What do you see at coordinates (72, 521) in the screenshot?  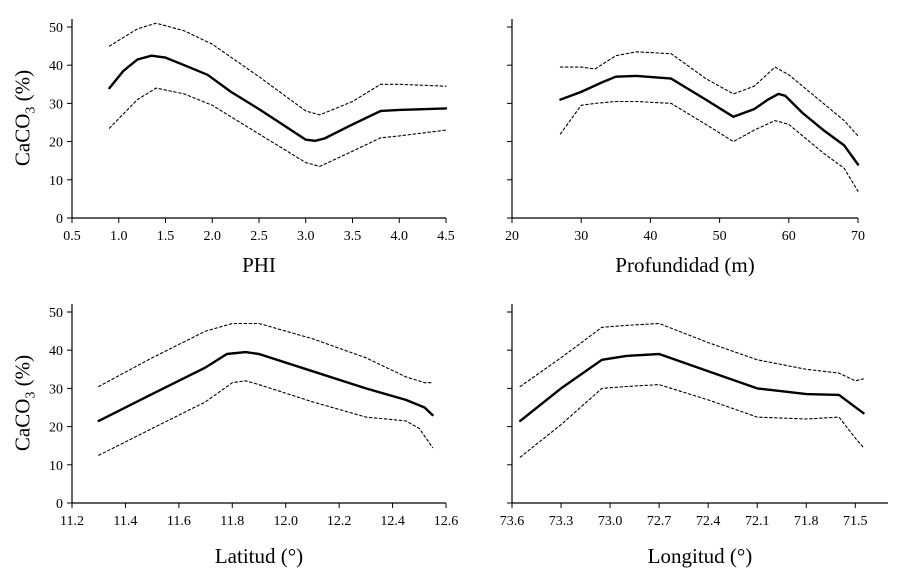 I see `x-tick-label: 11.2` at bounding box center [72, 521].